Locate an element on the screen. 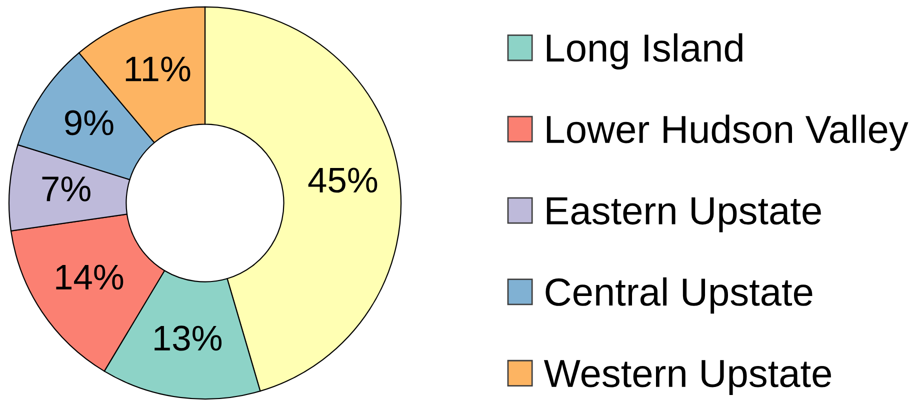  data-label: 45% is located at coordinates (343, 180).